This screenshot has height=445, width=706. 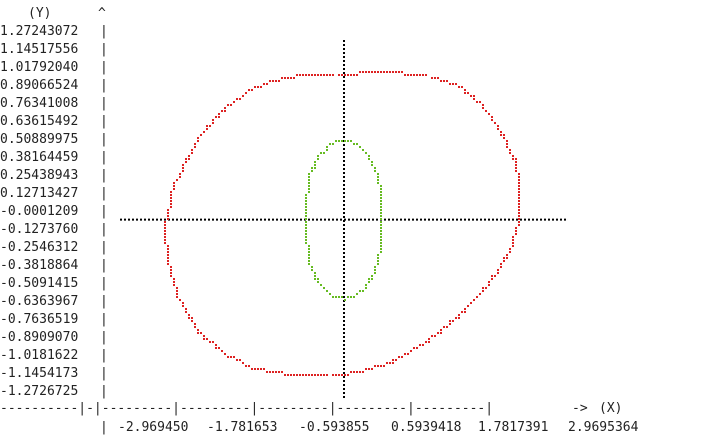 I want to click on y-tick-label: 0.12713427, so click(x=39, y=193).